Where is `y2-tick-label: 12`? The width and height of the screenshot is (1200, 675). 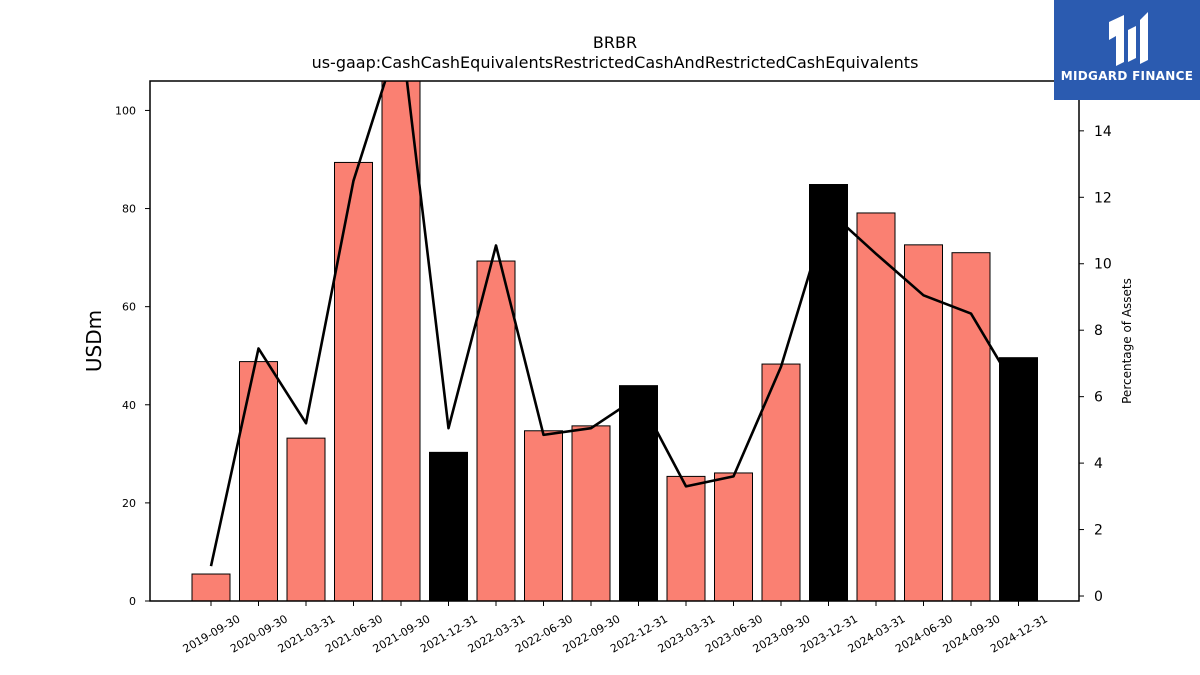 y2-tick-label: 12 is located at coordinates (1103, 198).